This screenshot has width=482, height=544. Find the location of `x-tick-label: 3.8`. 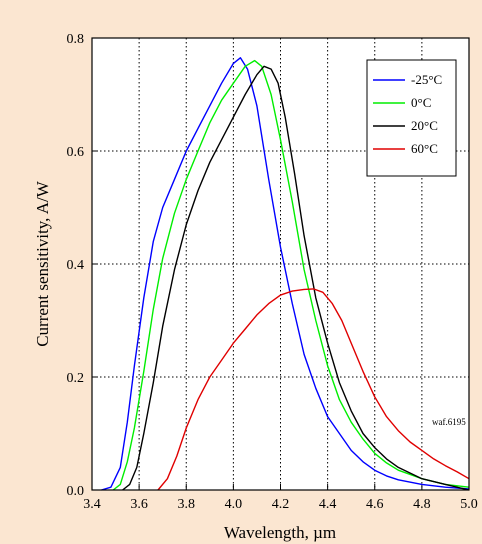

x-tick-label: 3.8 is located at coordinates (187, 504).